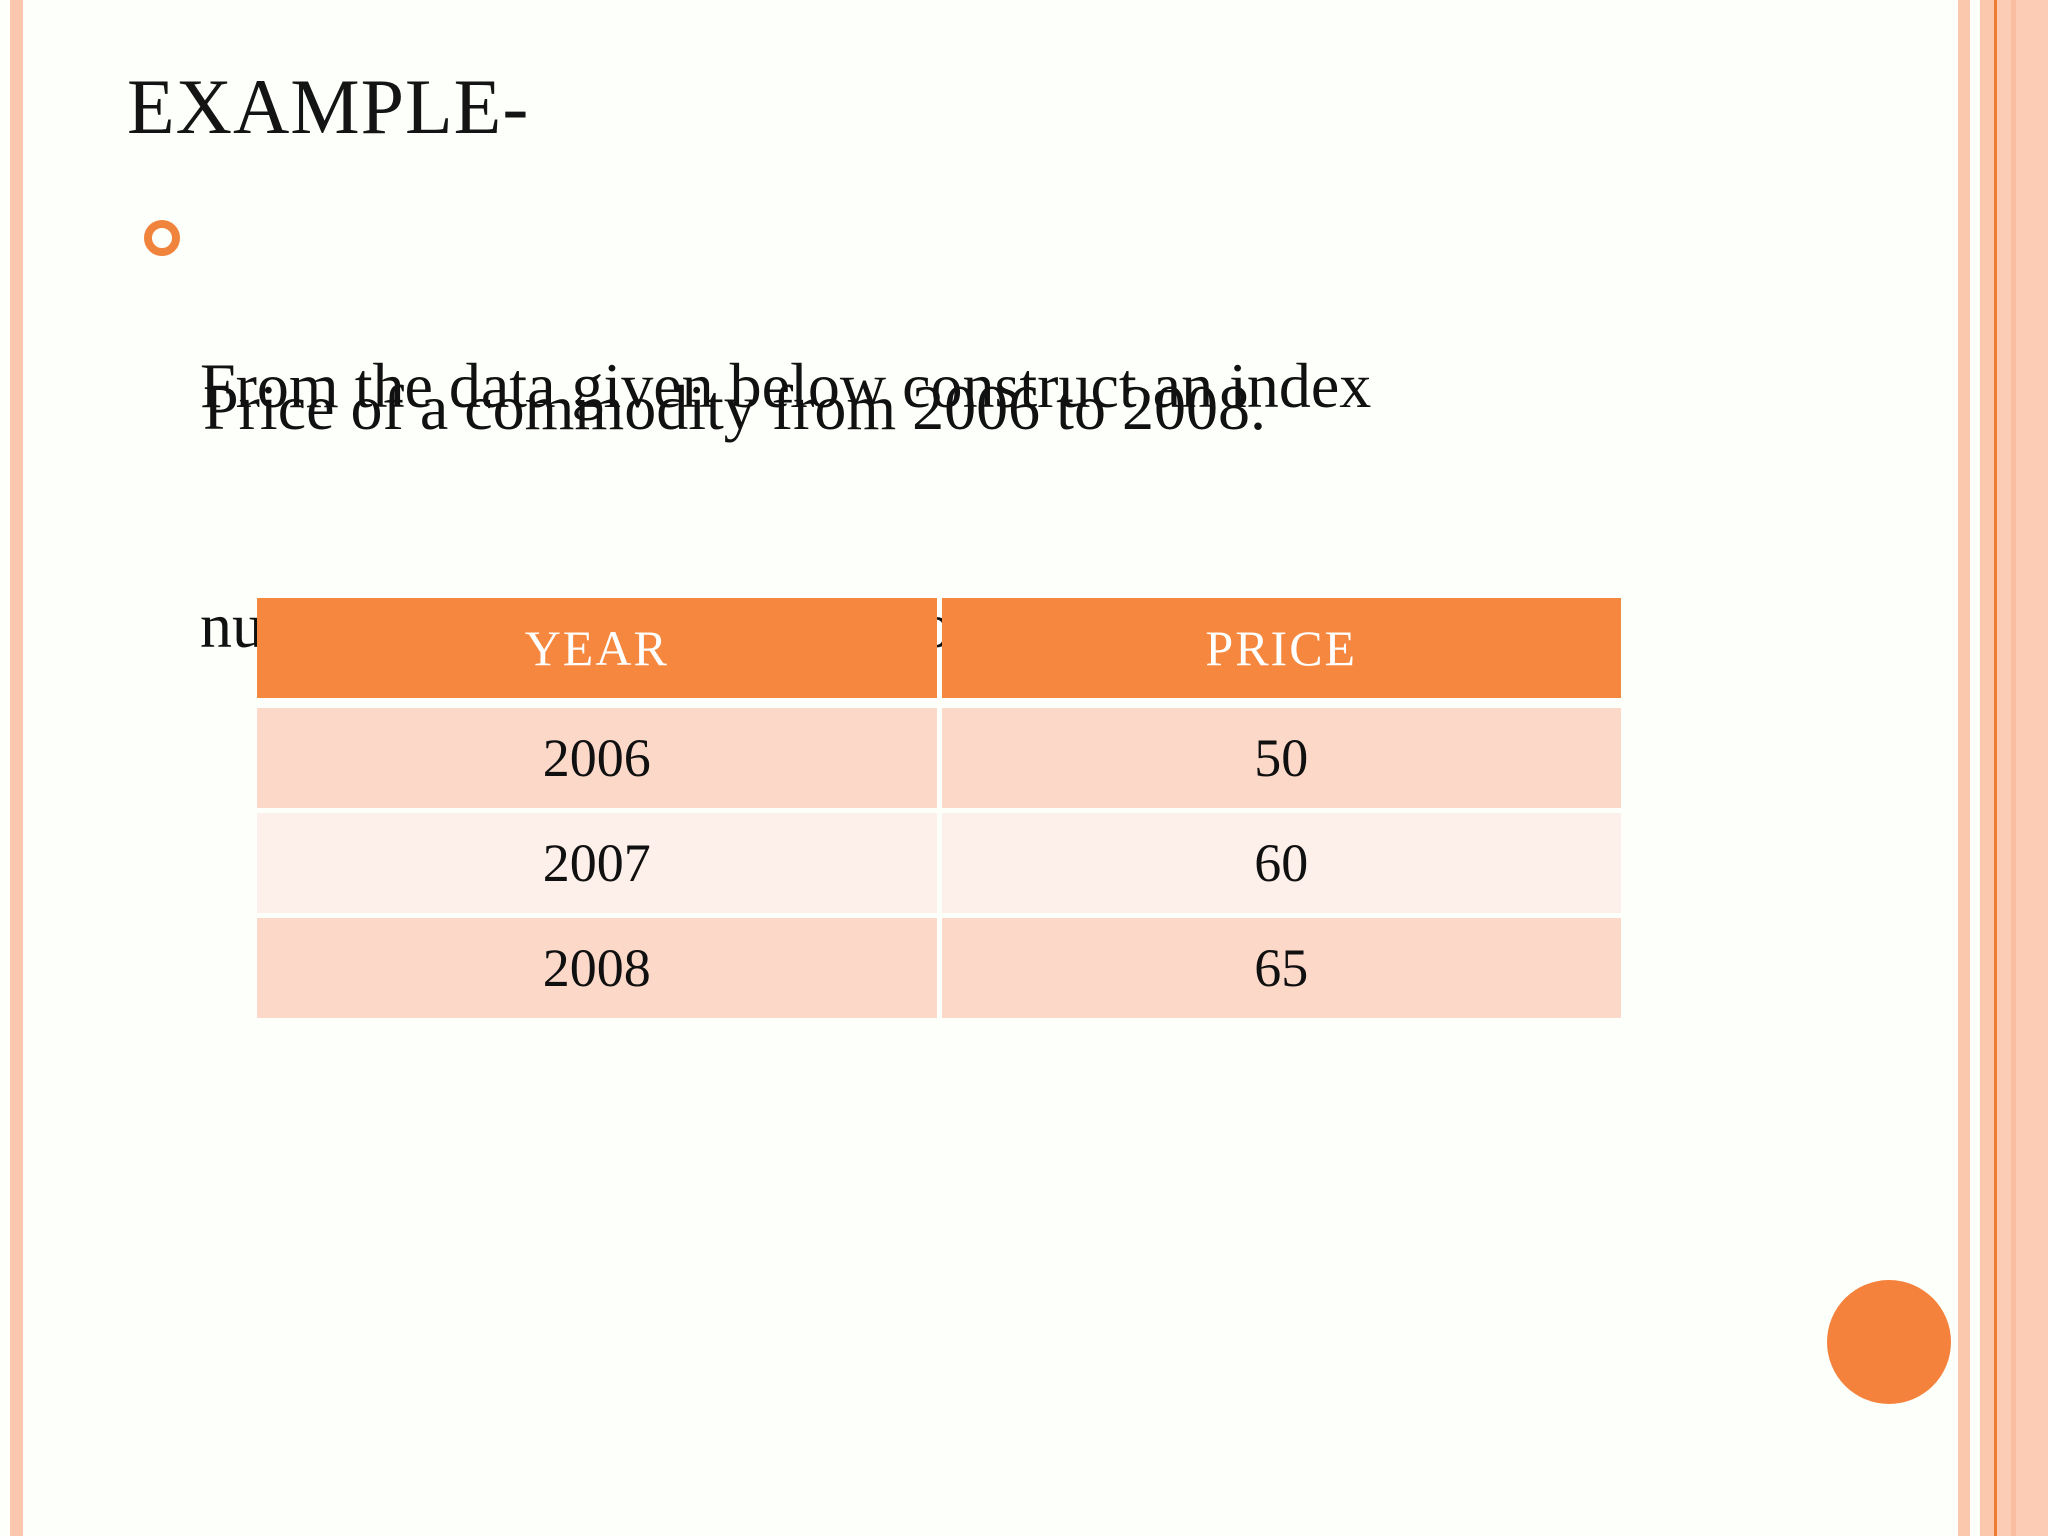 This screenshot has width=2048, height=1536. Describe the element at coordinates (1281, 648) in the screenshot. I see `table-header-price: PRICE` at that location.